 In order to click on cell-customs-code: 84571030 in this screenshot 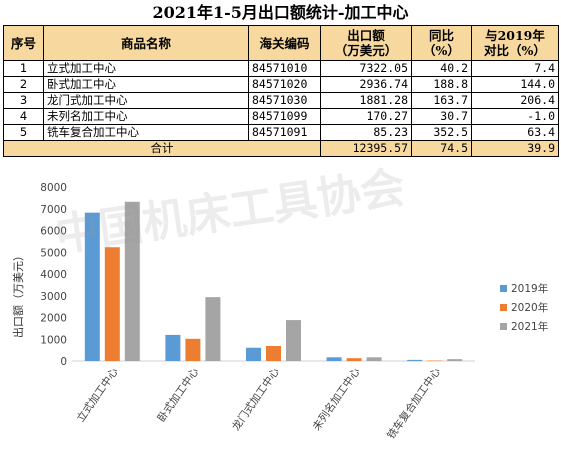, I will do `click(284, 100)`.